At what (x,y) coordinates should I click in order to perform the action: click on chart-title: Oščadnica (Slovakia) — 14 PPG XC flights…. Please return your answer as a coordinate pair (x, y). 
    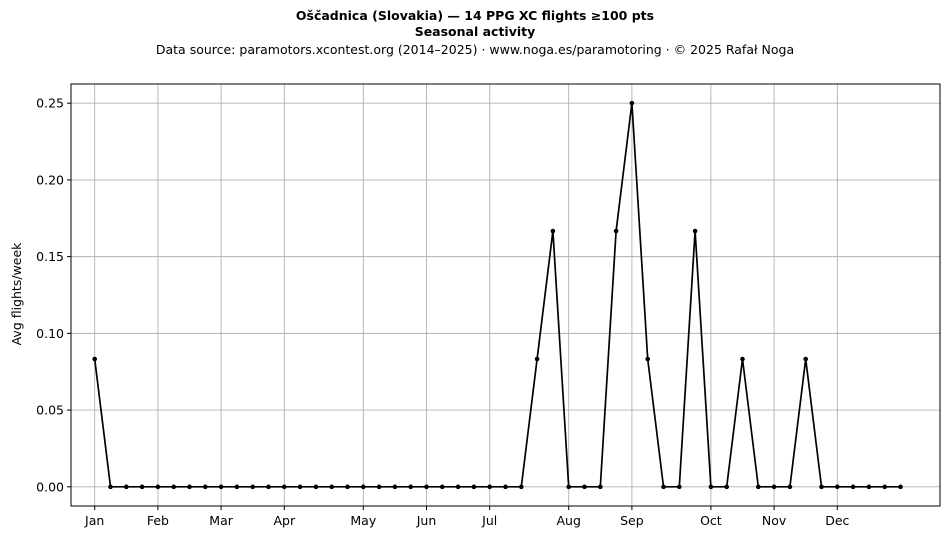
    Looking at the image, I should click on (475, 15).